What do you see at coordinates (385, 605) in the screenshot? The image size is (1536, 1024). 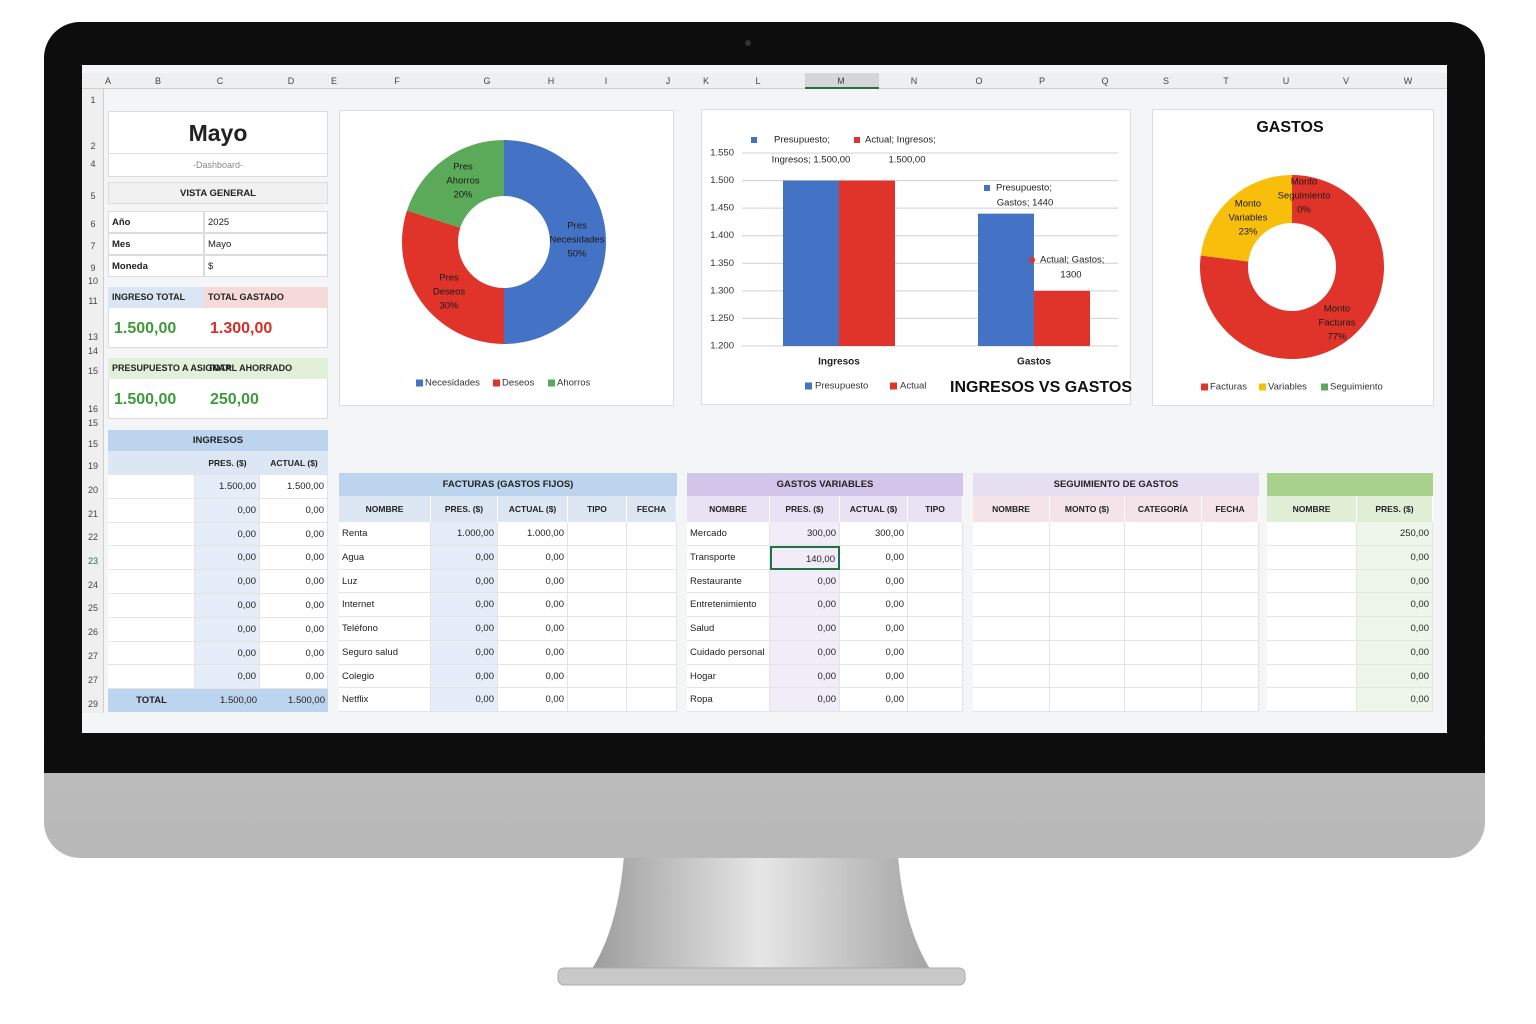 I see `table-cell: Internet` at bounding box center [385, 605].